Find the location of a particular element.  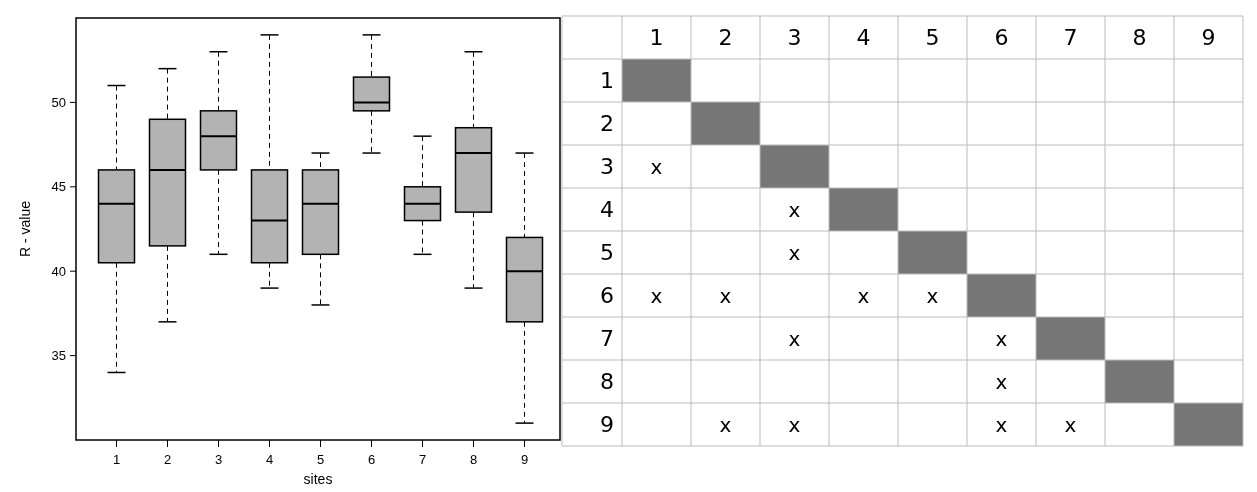

y-tick-label: 3 is located at coordinates (607, 167).